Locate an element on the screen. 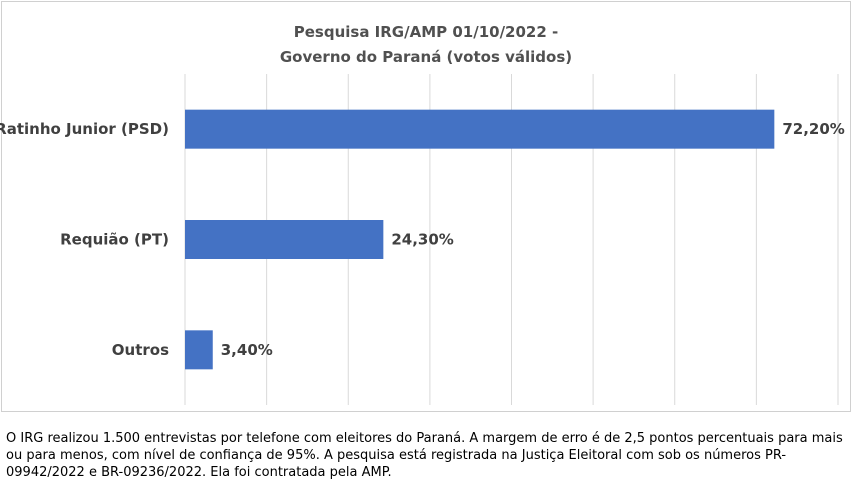  data-label: 72,20% is located at coordinates (813, 129).